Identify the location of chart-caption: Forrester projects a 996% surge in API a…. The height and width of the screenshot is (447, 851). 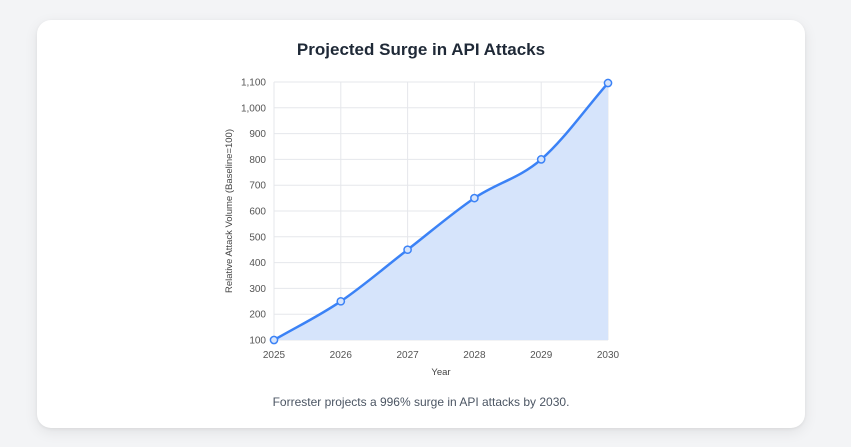
(421, 402).